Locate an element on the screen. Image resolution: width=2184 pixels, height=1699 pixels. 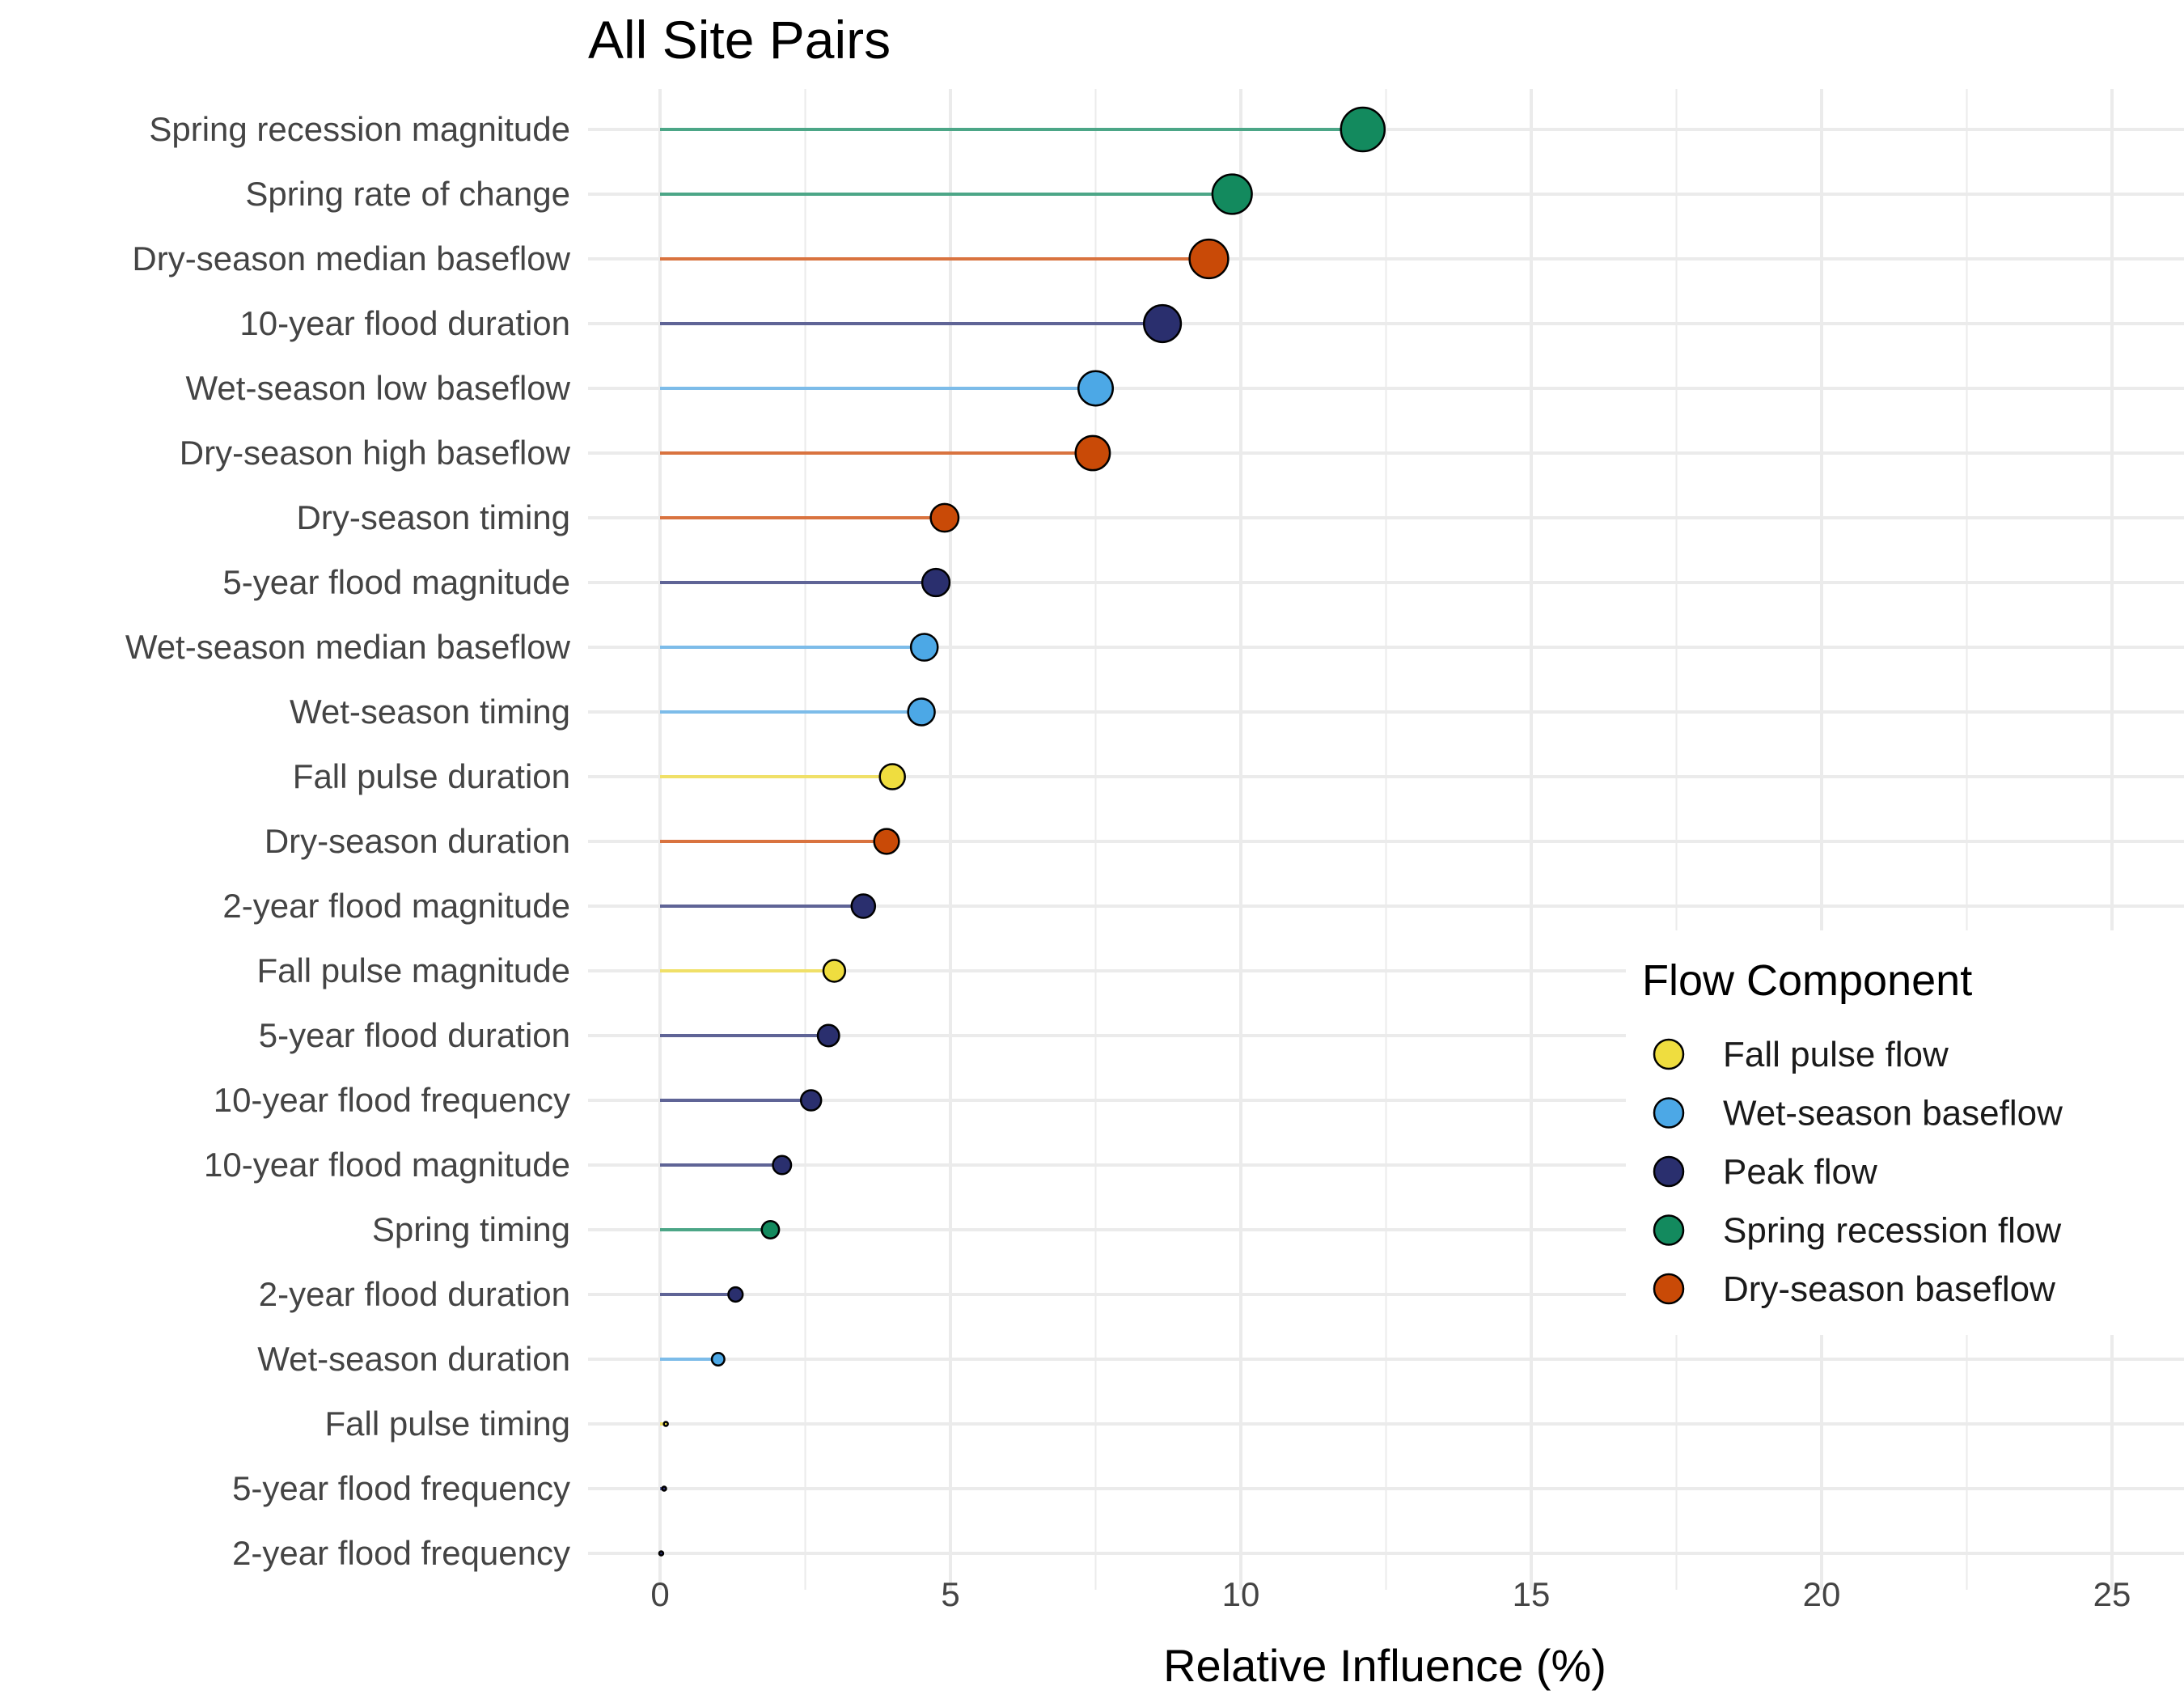
y-tick-label: Wet-season timing is located at coordinates (430, 712).